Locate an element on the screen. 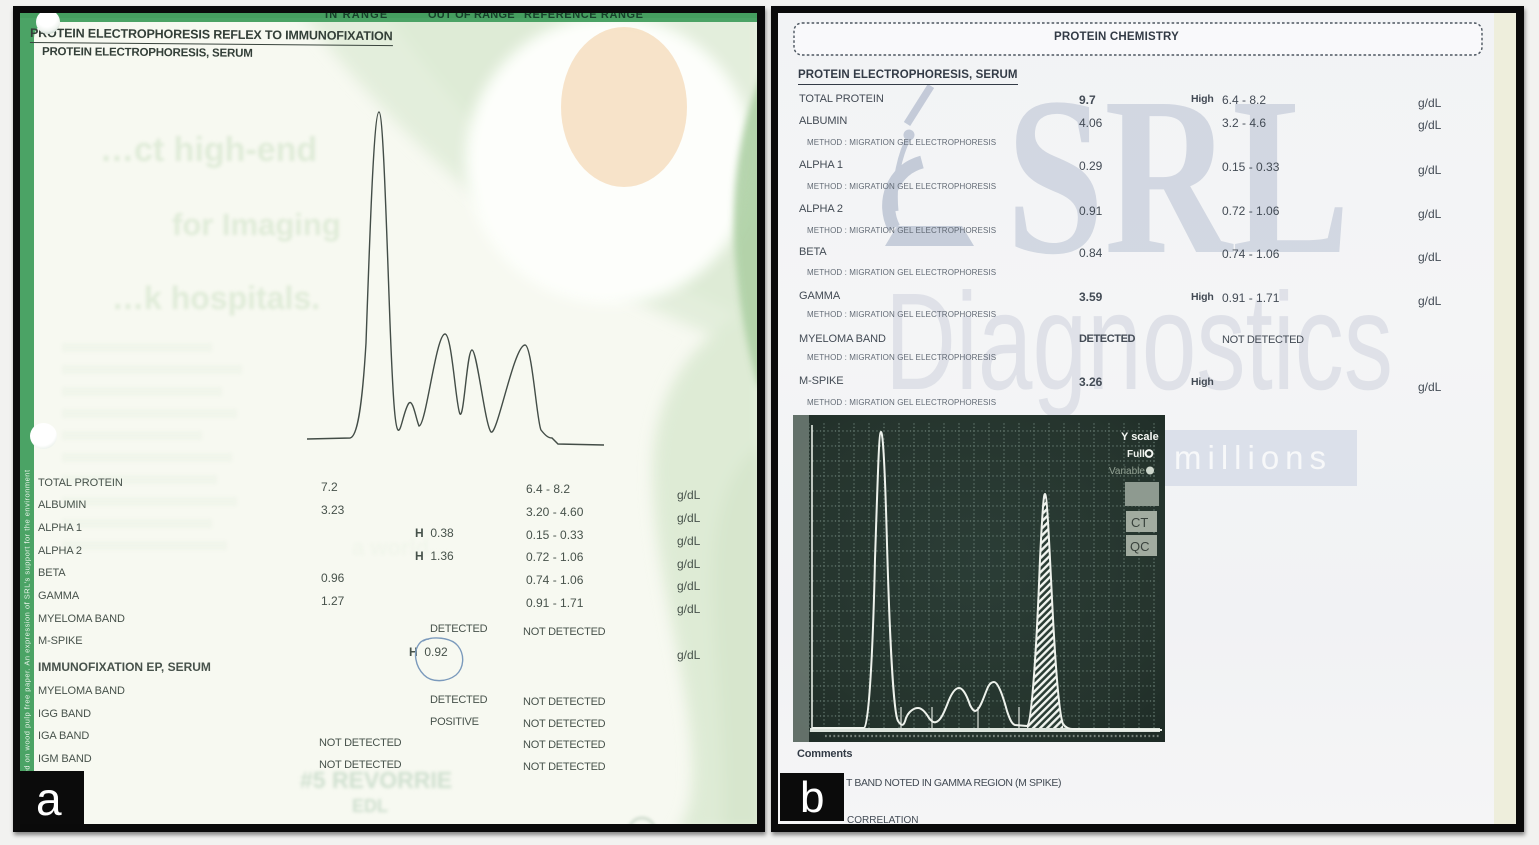  svg-text: #5 REVORRIE is located at coordinates (376, 780).